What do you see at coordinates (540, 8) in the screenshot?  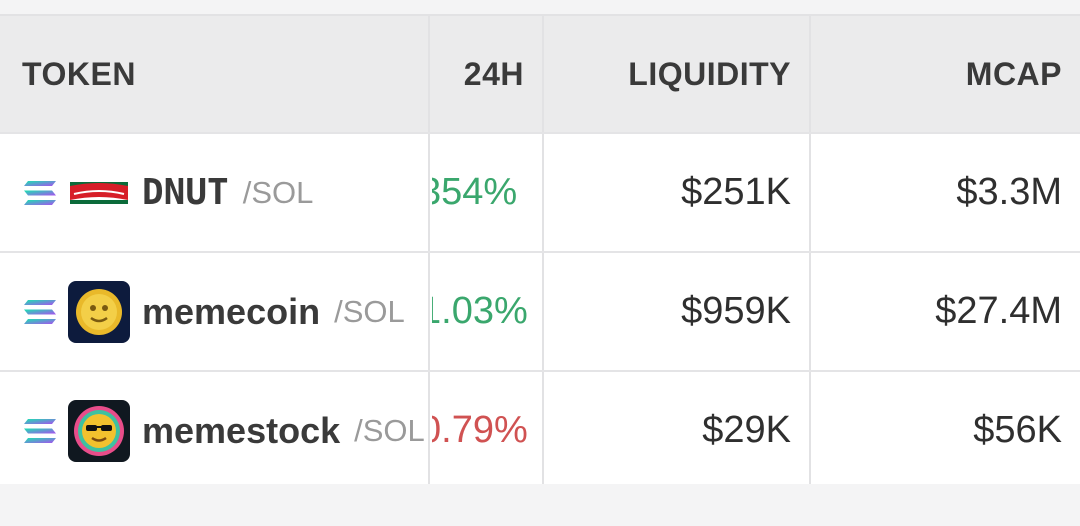 I see `top-strip` at bounding box center [540, 8].